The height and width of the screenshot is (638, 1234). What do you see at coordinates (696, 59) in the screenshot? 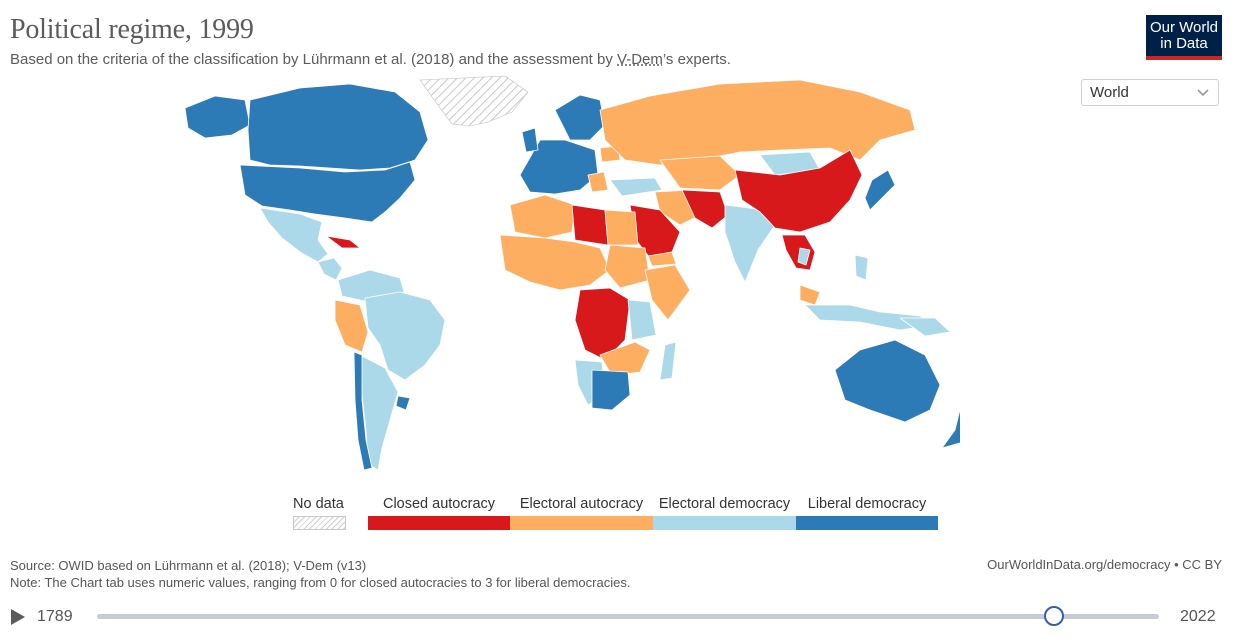
I see `subtitle-text-end: ’s experts.` at bounding box center [696, 59].